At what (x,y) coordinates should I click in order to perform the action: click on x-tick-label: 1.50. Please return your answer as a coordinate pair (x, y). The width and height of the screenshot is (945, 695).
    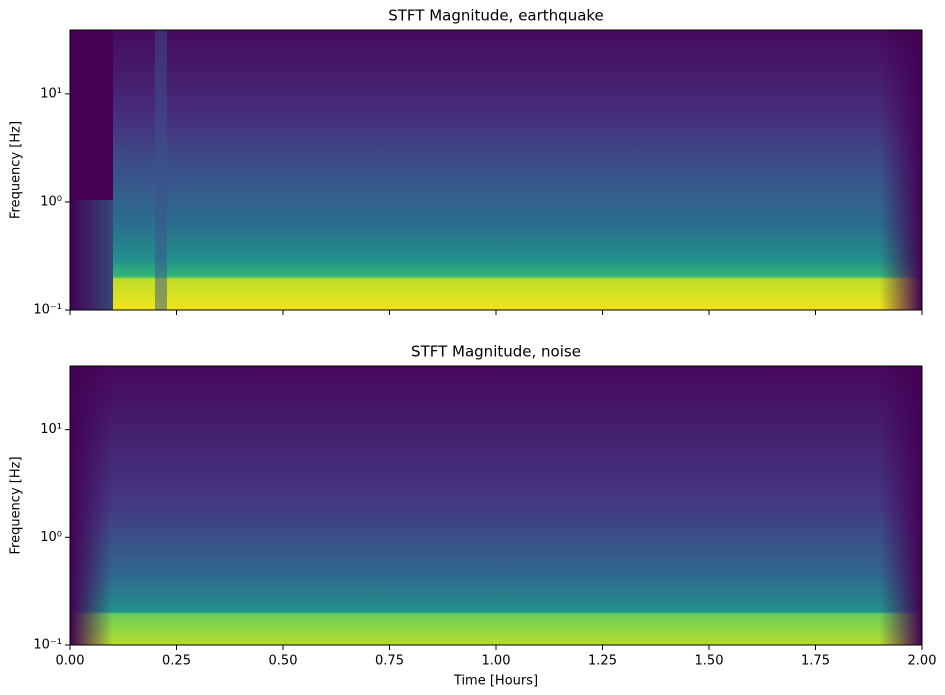
    Looking at the image, I should click on (709, 661).